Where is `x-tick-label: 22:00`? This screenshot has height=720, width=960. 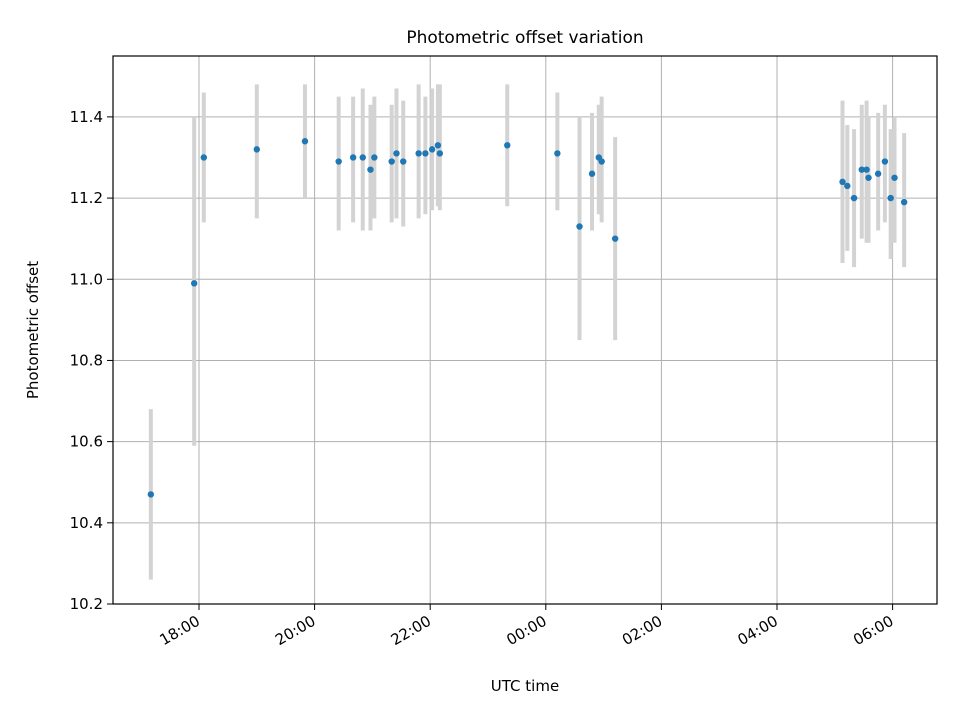 x-tick-label: 22:00 is located at coordinates (411, 630).